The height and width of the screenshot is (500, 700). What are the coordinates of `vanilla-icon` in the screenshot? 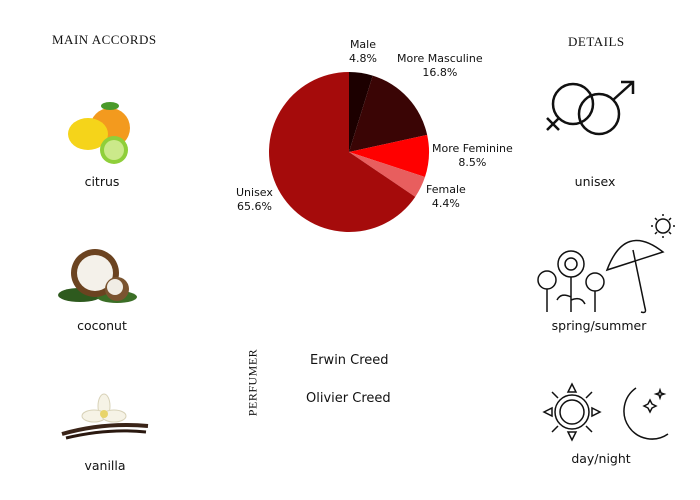 It's located at (105, 416).